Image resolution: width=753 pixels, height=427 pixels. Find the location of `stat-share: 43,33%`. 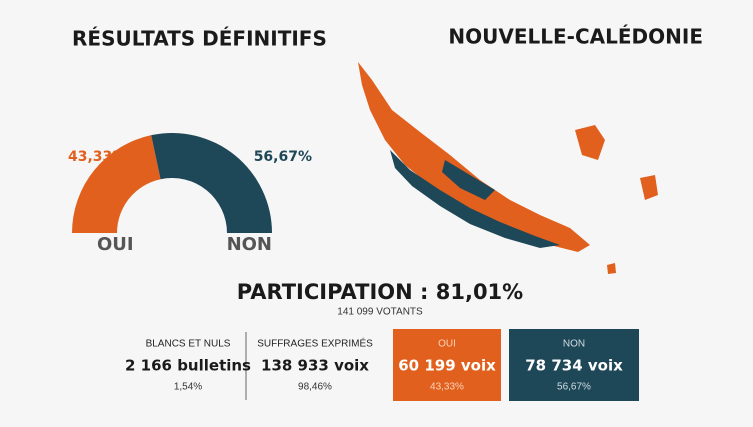

stat-share: 43,33% is located at coordinates (447, 387).